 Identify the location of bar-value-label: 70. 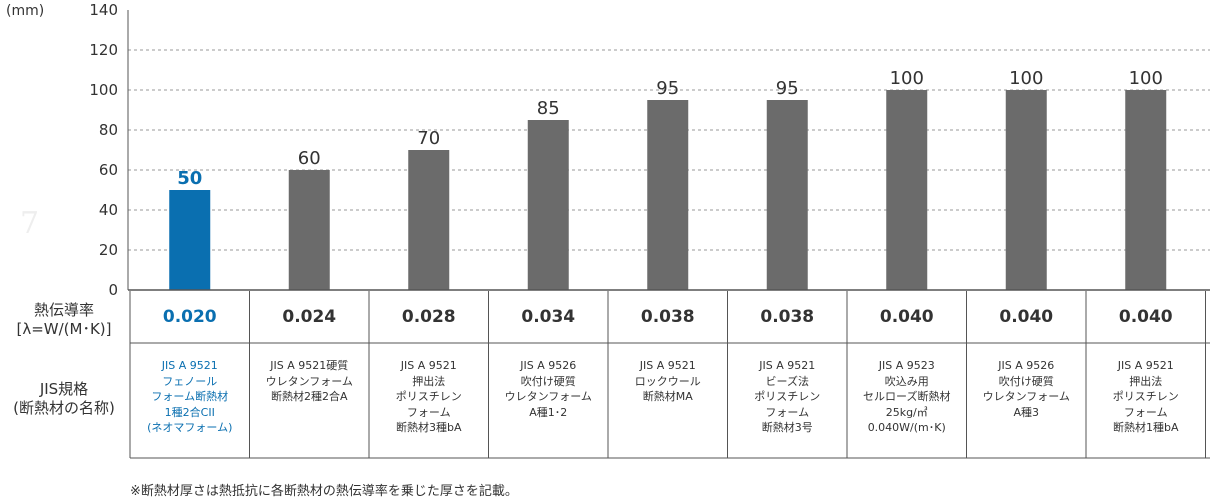
(428, 138).